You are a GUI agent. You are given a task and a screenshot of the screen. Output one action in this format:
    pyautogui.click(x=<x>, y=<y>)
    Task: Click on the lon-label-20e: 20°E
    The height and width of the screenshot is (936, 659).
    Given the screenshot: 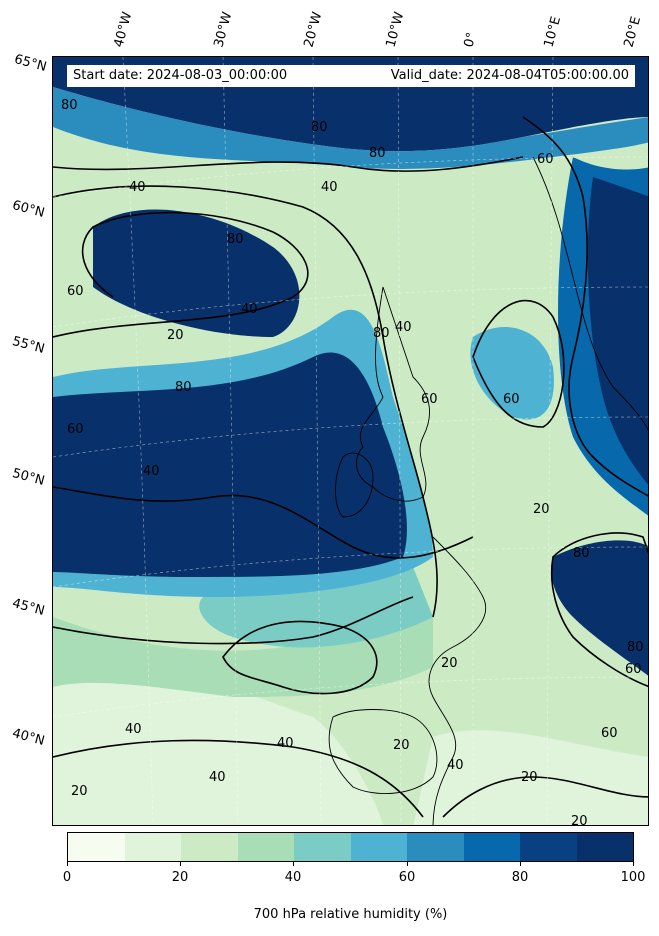 What is the action you would take?
    pyautogui.click(x=633, y=32)
    